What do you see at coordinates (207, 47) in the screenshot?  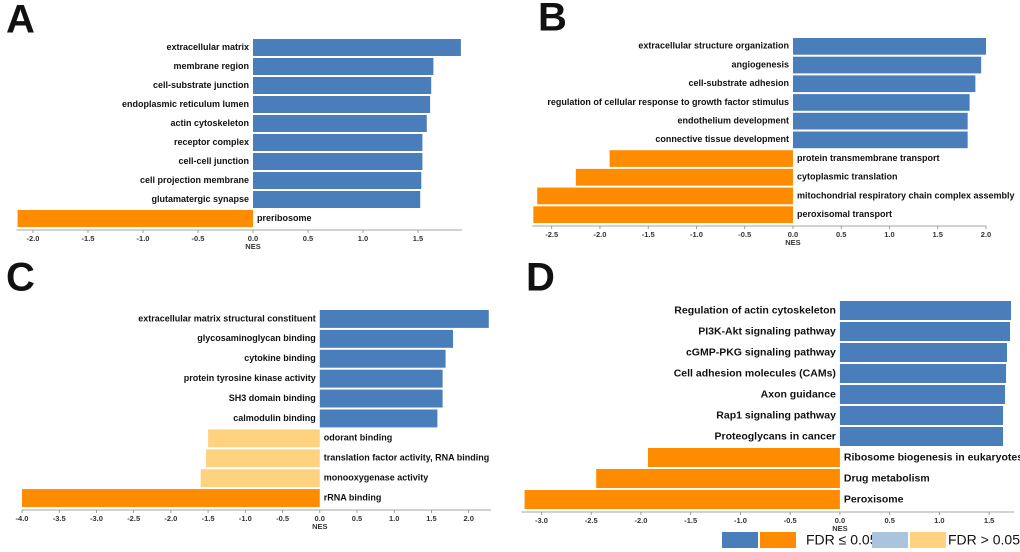 I see `bar-label: extracellular matrix` at bounding box center [207, 47].